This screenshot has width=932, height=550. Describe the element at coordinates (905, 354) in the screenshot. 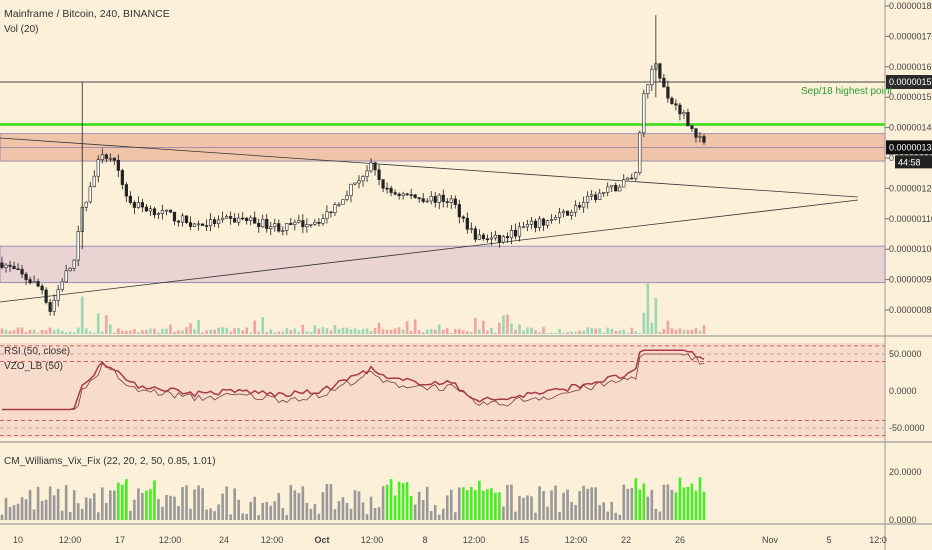

I see `rsi-tick-0: 50.0000` at that location.